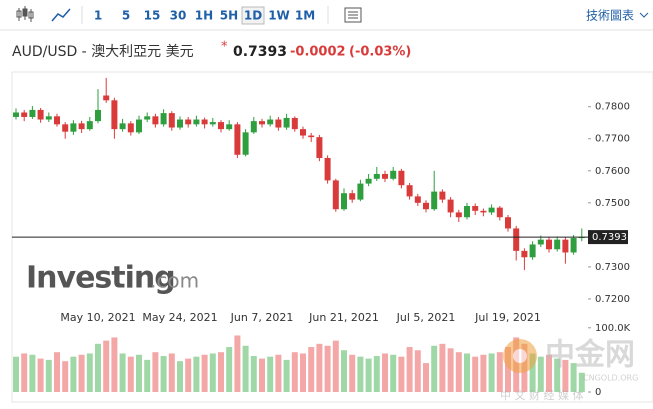 The image size is (653, 409). What do you see at coordinates (224, 47) in the screenshot?
I see `marker: *` at bounding box center [224, 47].